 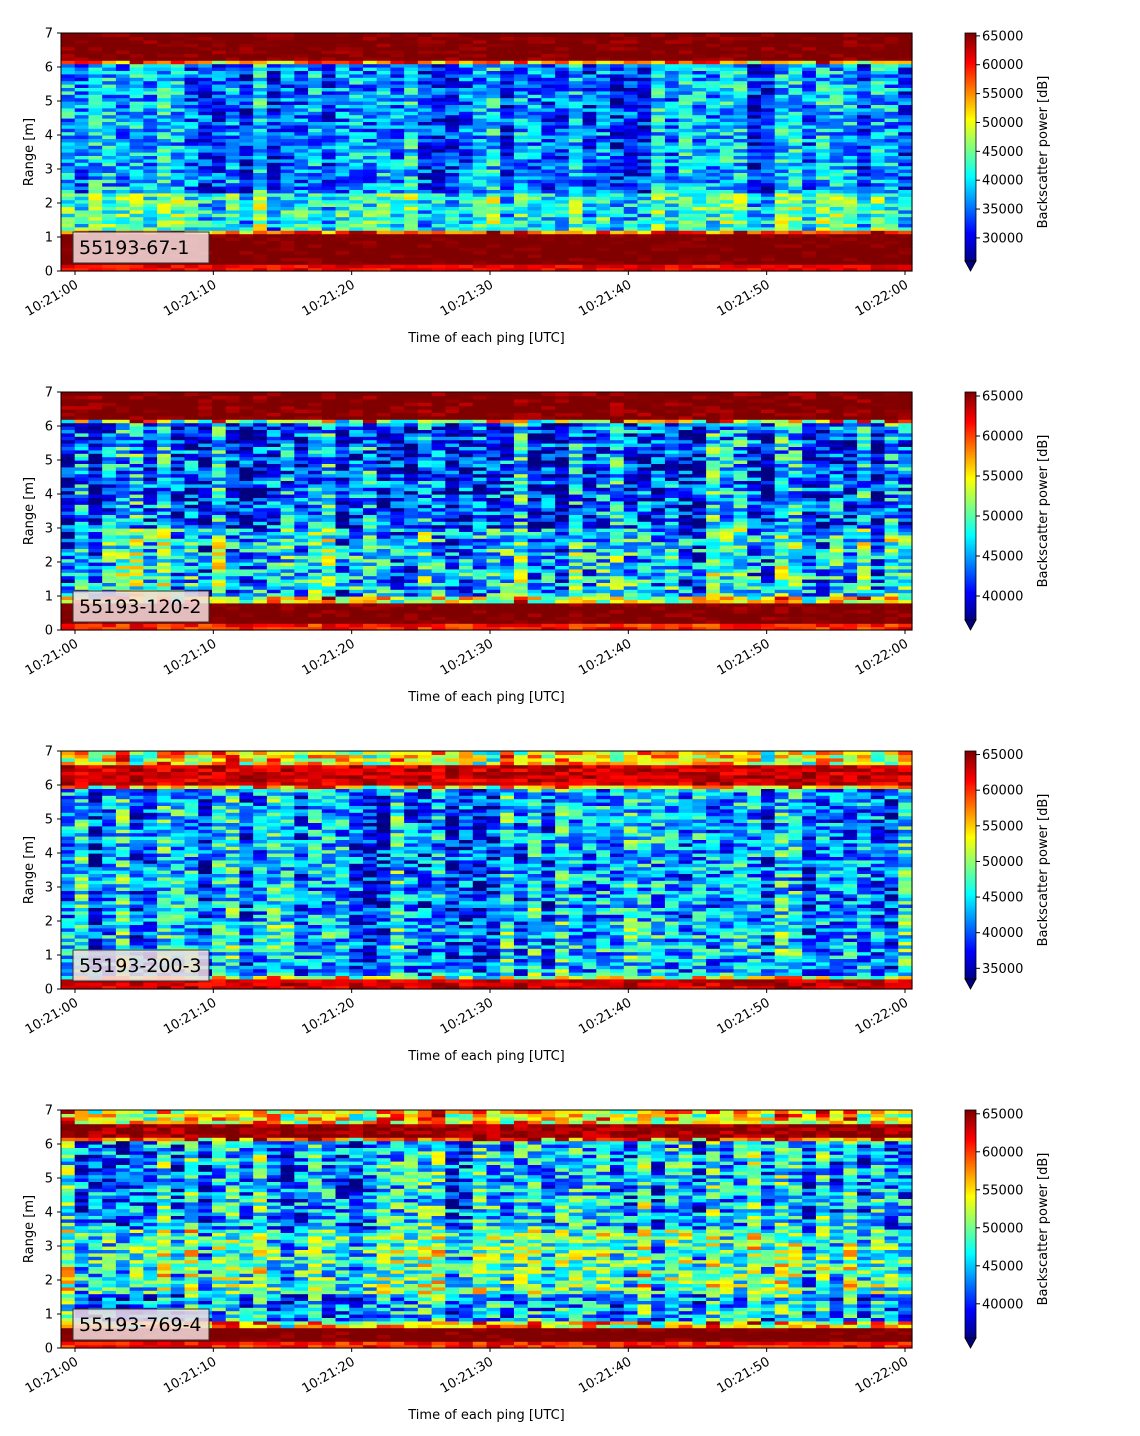 I want to click on y-axis-label: Range [m], so click(x=29, y=152).